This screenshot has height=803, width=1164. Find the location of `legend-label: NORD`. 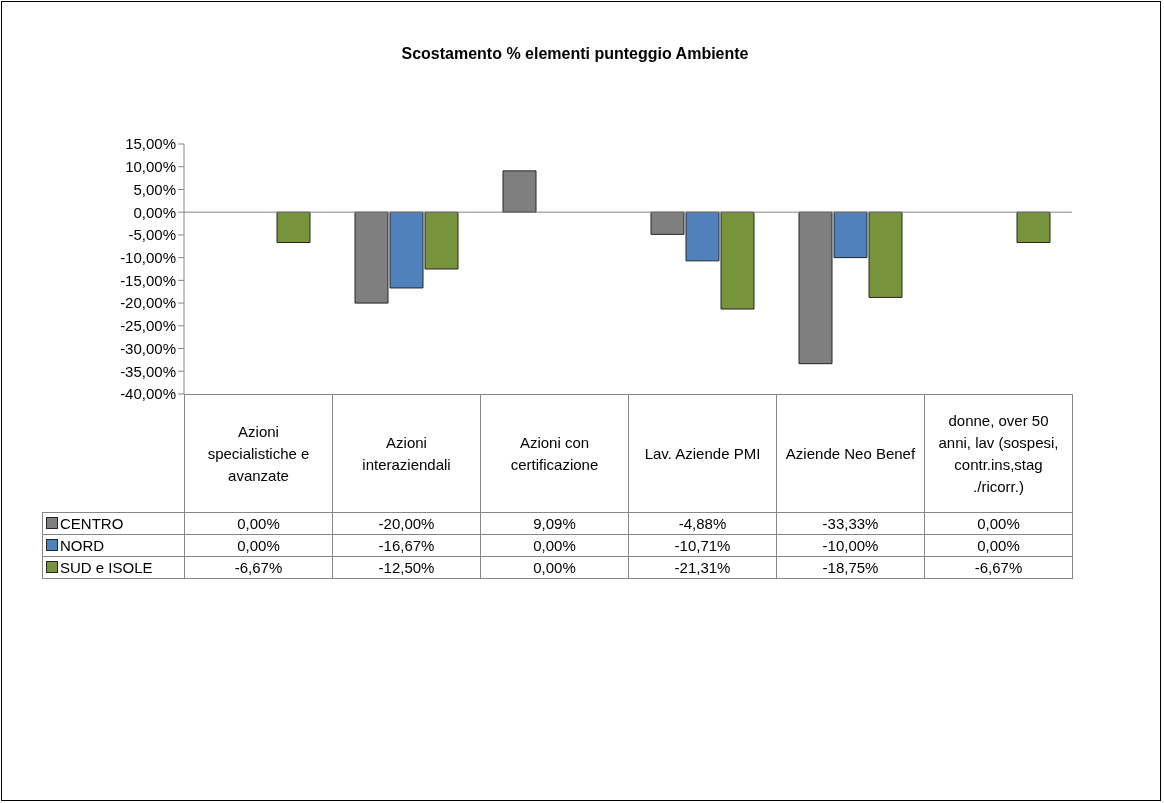

legend-label: NORD is located at coordinates (113, 545).